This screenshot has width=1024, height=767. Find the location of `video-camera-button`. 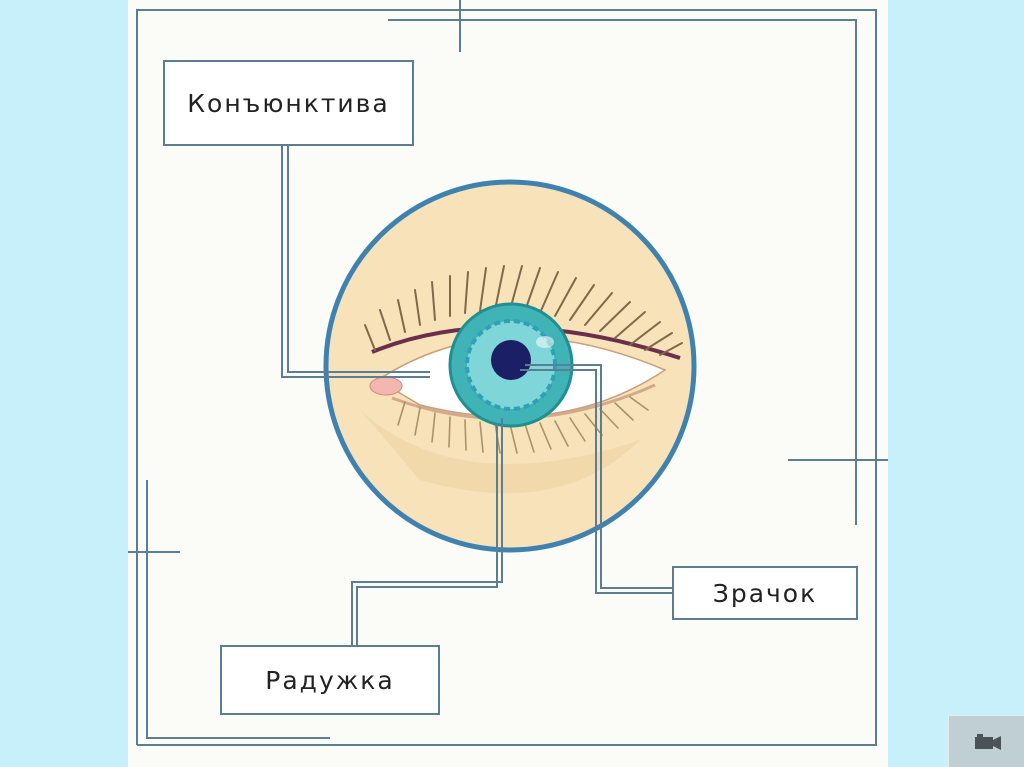

video-camera-button is located at coordinates (986, 741).